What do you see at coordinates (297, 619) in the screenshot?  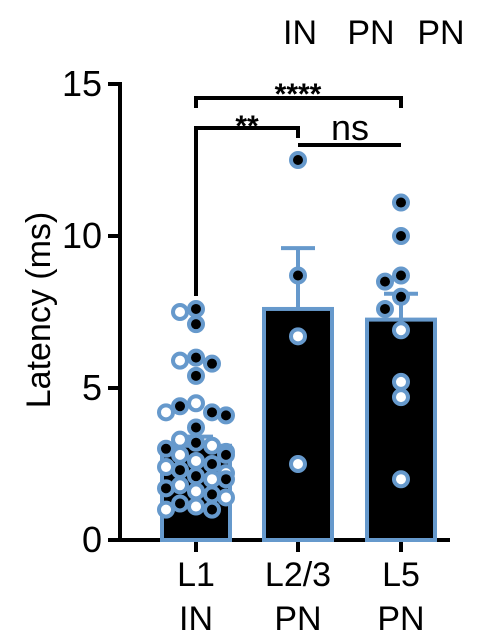 I see `x-label-l23-line2: PN` at bounding box center [297, 619].